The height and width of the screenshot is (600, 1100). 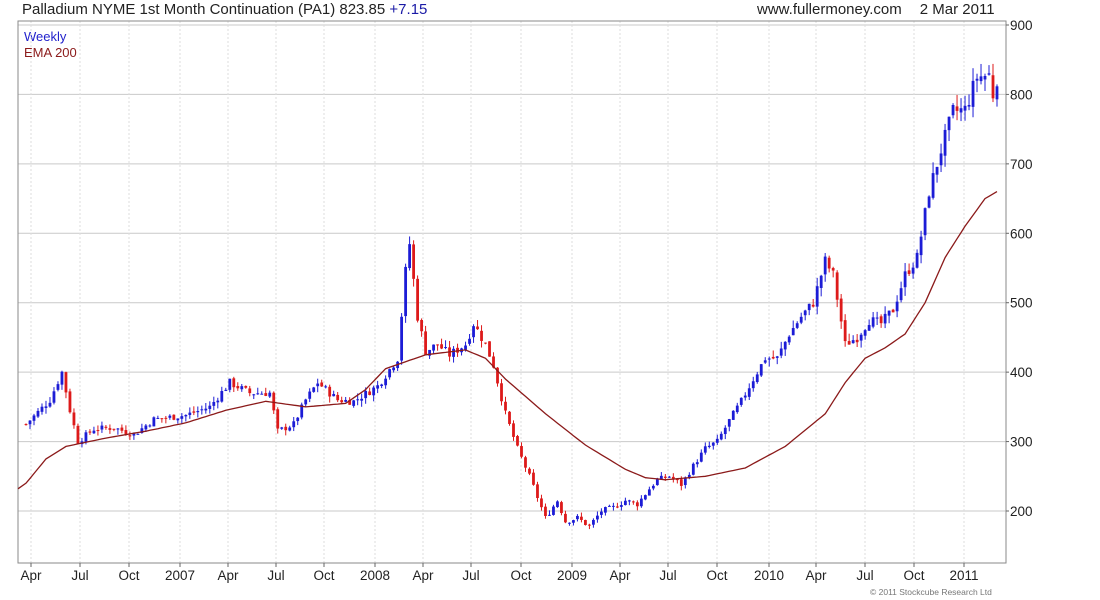 I want to click on x-tick-label: 2008, so click(x=375, y=575).